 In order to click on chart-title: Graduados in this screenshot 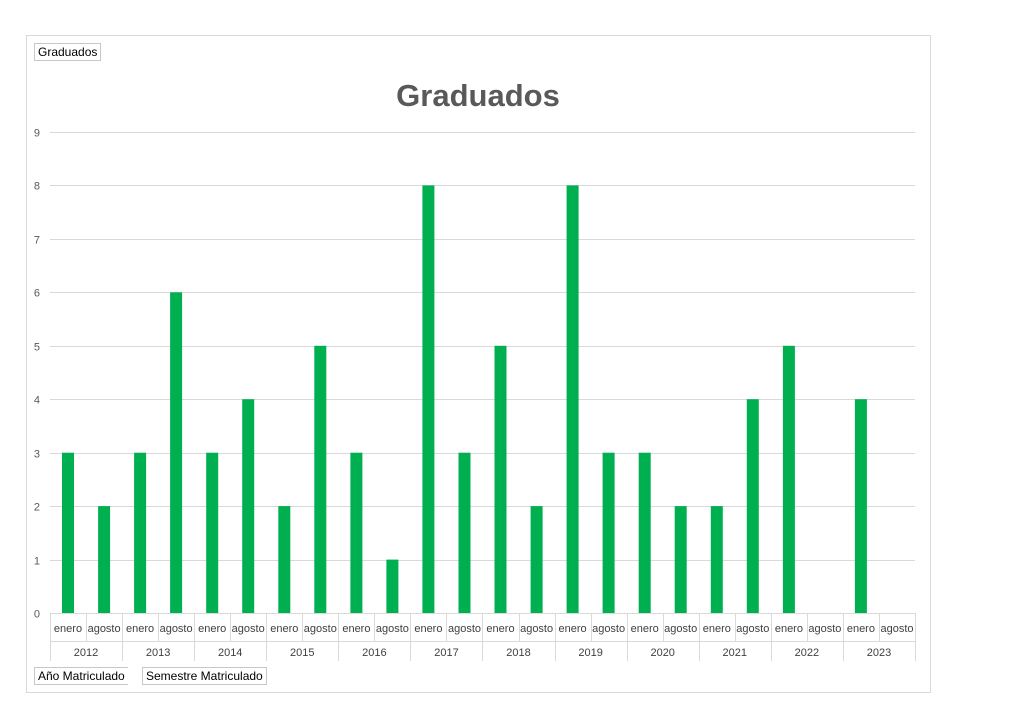, I will do `click(478, 95)`.